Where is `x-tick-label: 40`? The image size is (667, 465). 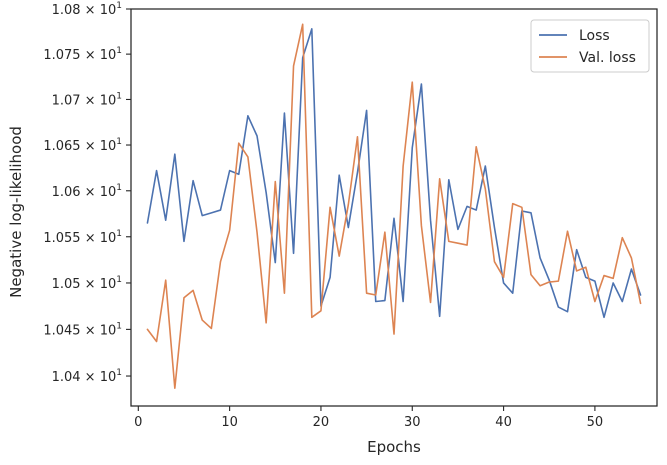 x-tick-label: 40 is located at coordinates (503, 422).